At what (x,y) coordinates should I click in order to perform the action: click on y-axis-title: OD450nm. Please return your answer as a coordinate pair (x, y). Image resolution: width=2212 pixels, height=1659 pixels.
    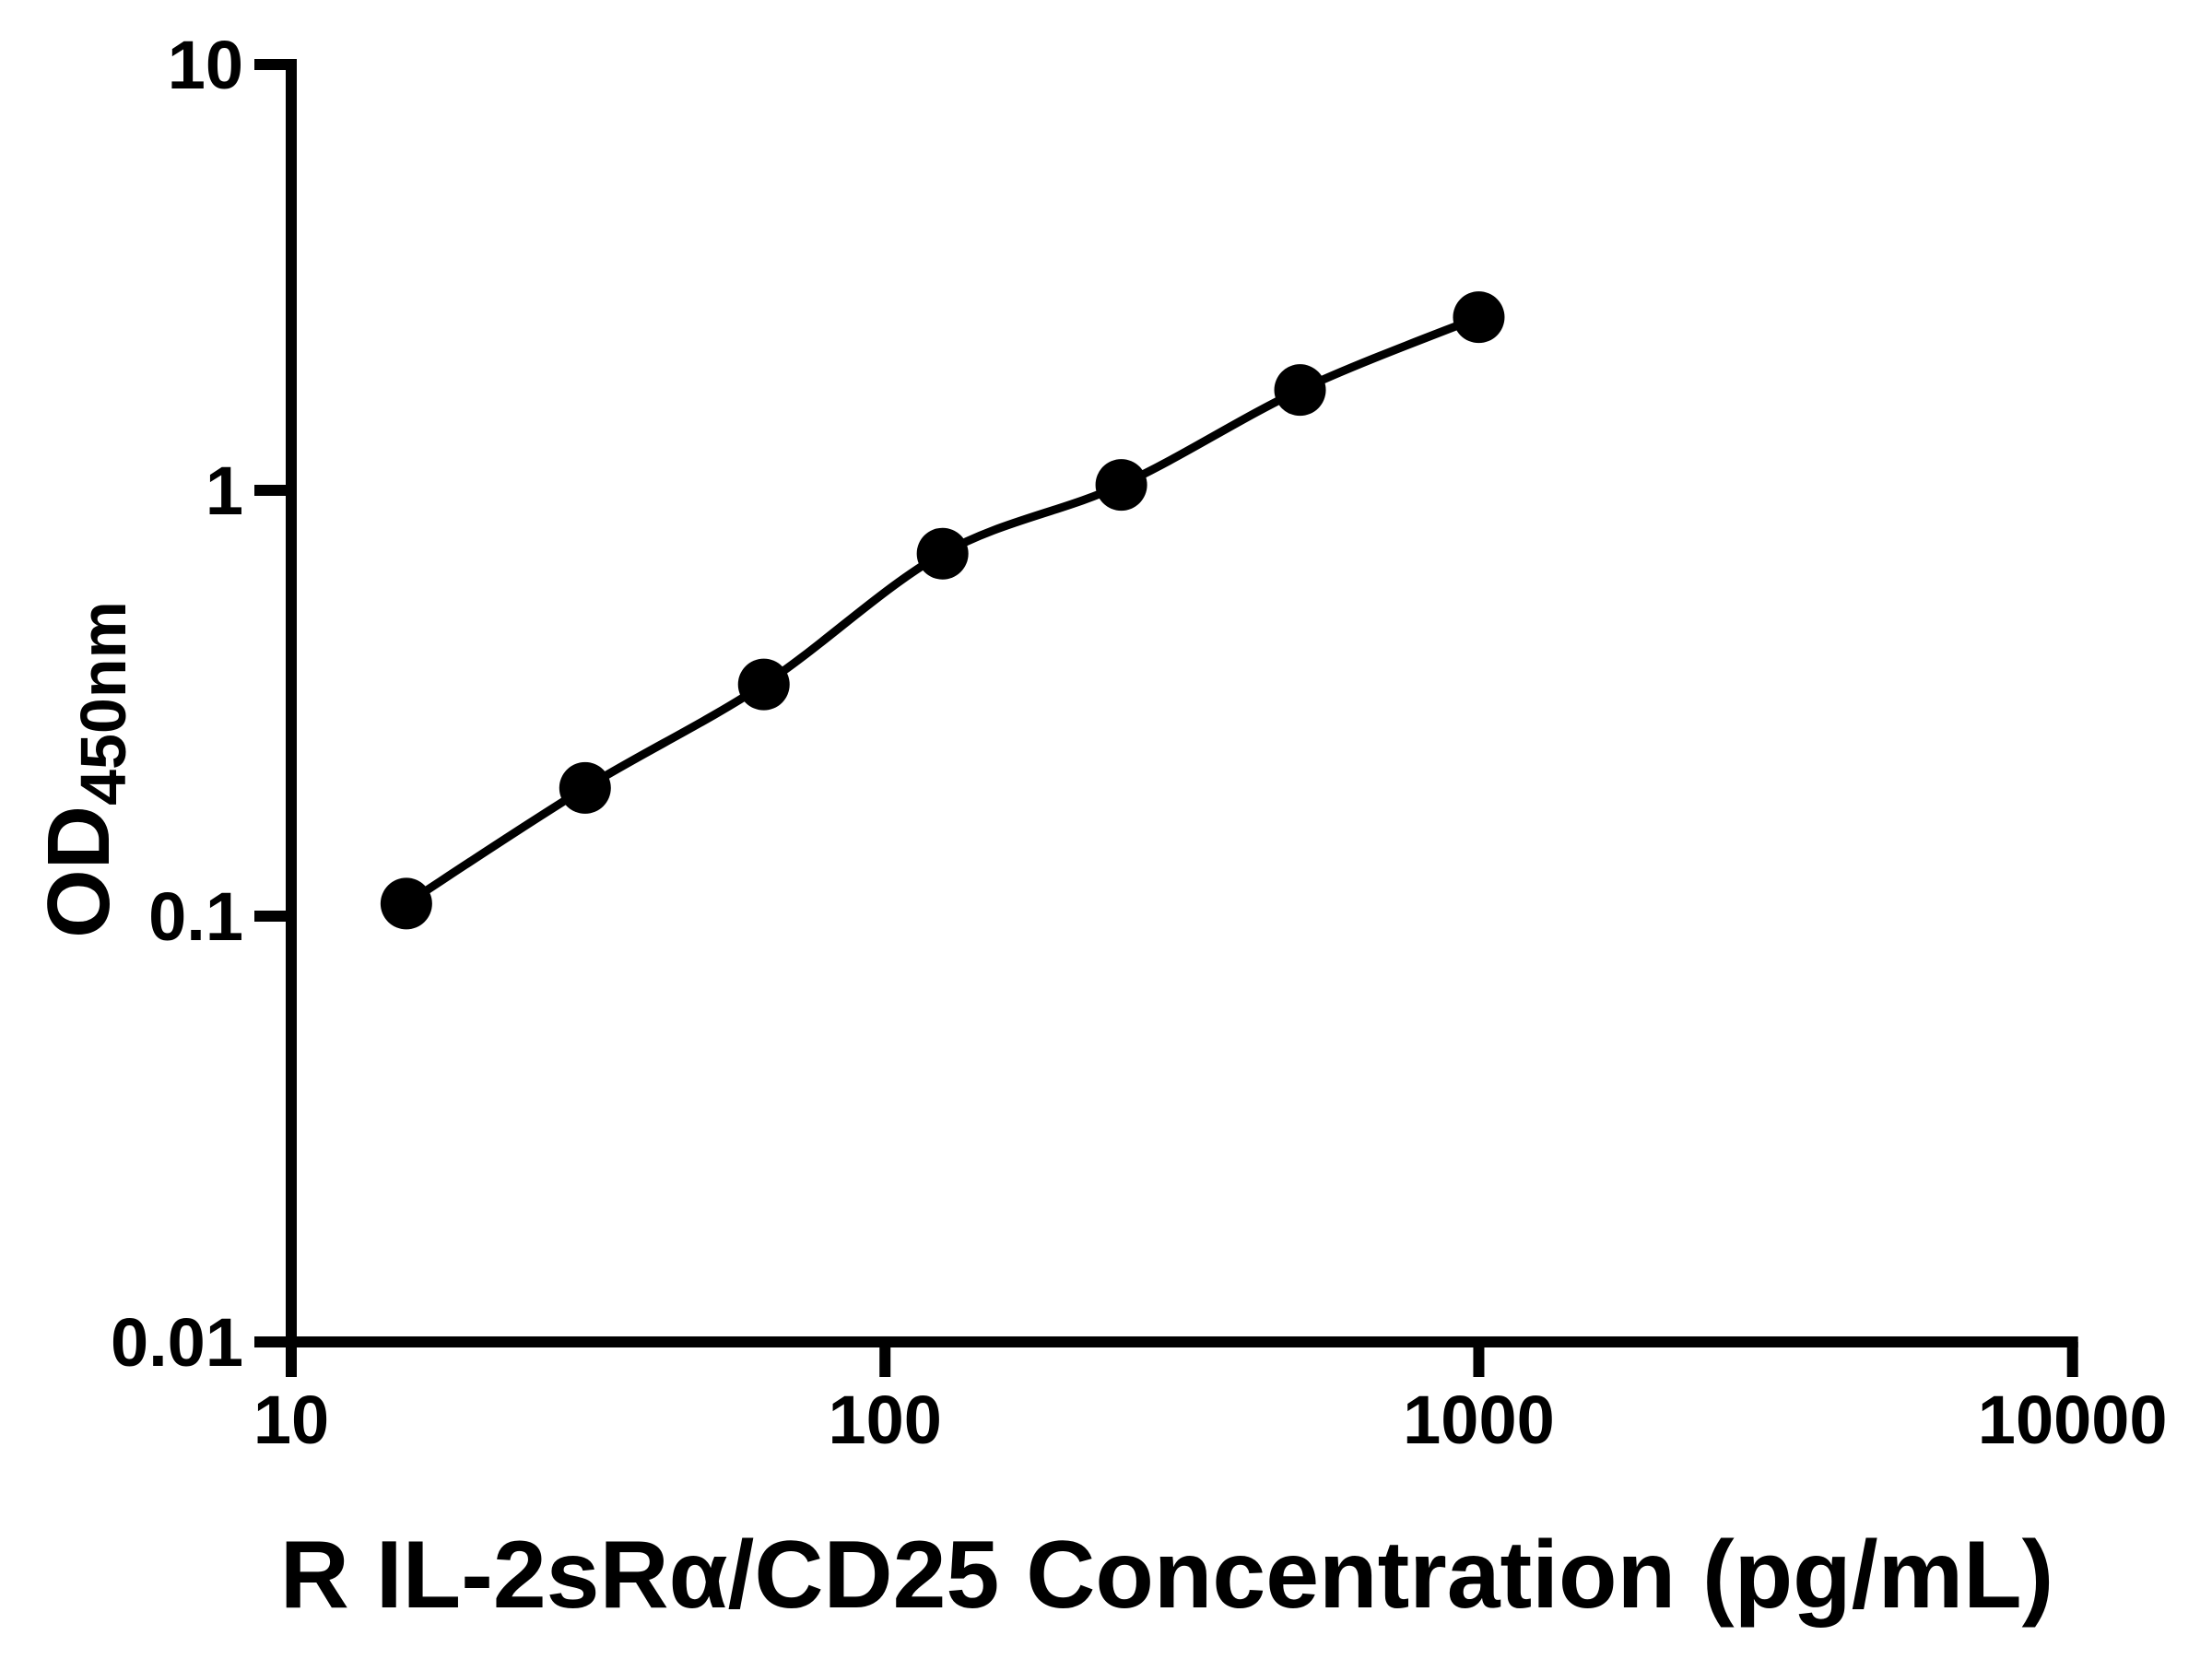
    Looking at the image, I should click on (84, 769).